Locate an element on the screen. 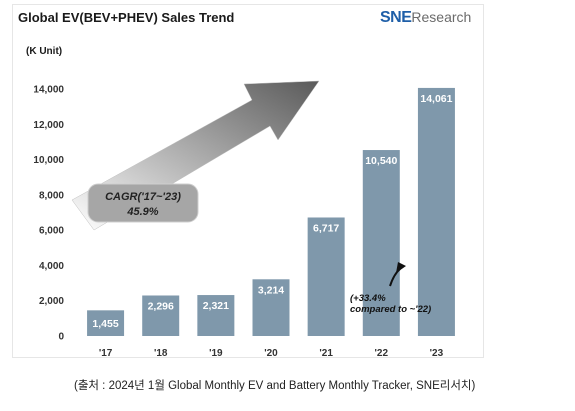 Image resolution: width=575 pixels, height=411 pixels. bar-value-label: 3,214 is located at coordinates (271, 290).